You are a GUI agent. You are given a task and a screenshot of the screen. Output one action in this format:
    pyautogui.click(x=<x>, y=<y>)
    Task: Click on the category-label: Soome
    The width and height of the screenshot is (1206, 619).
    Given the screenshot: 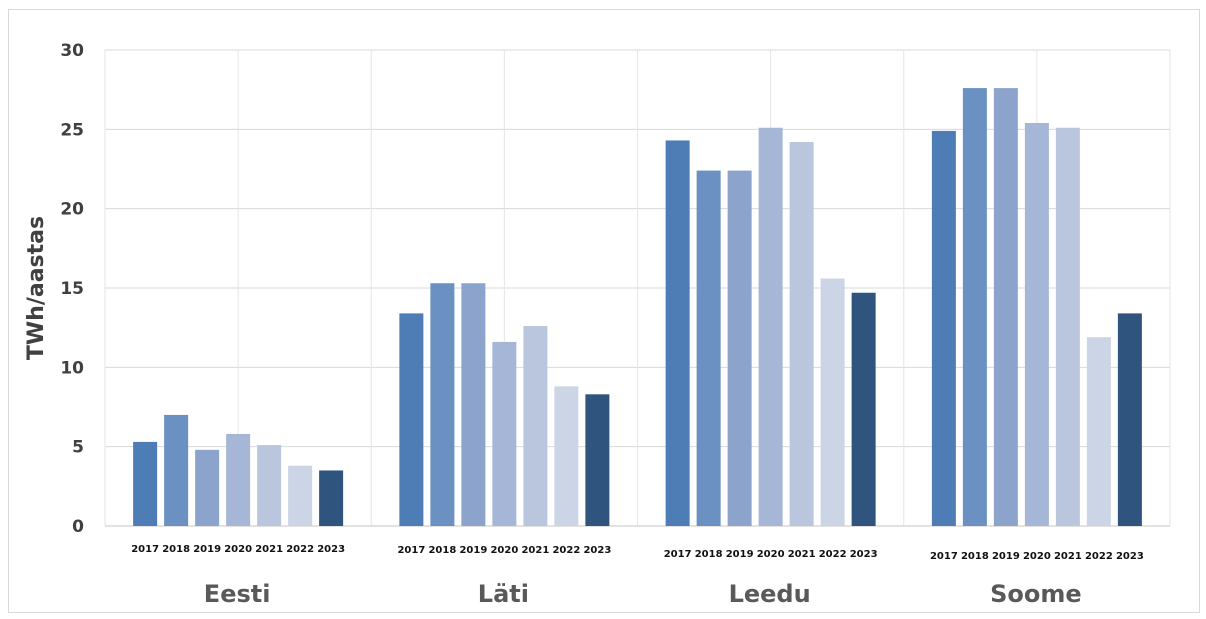 What is the action you would take?
    pyautogui.click(x=1036, y=594)
    